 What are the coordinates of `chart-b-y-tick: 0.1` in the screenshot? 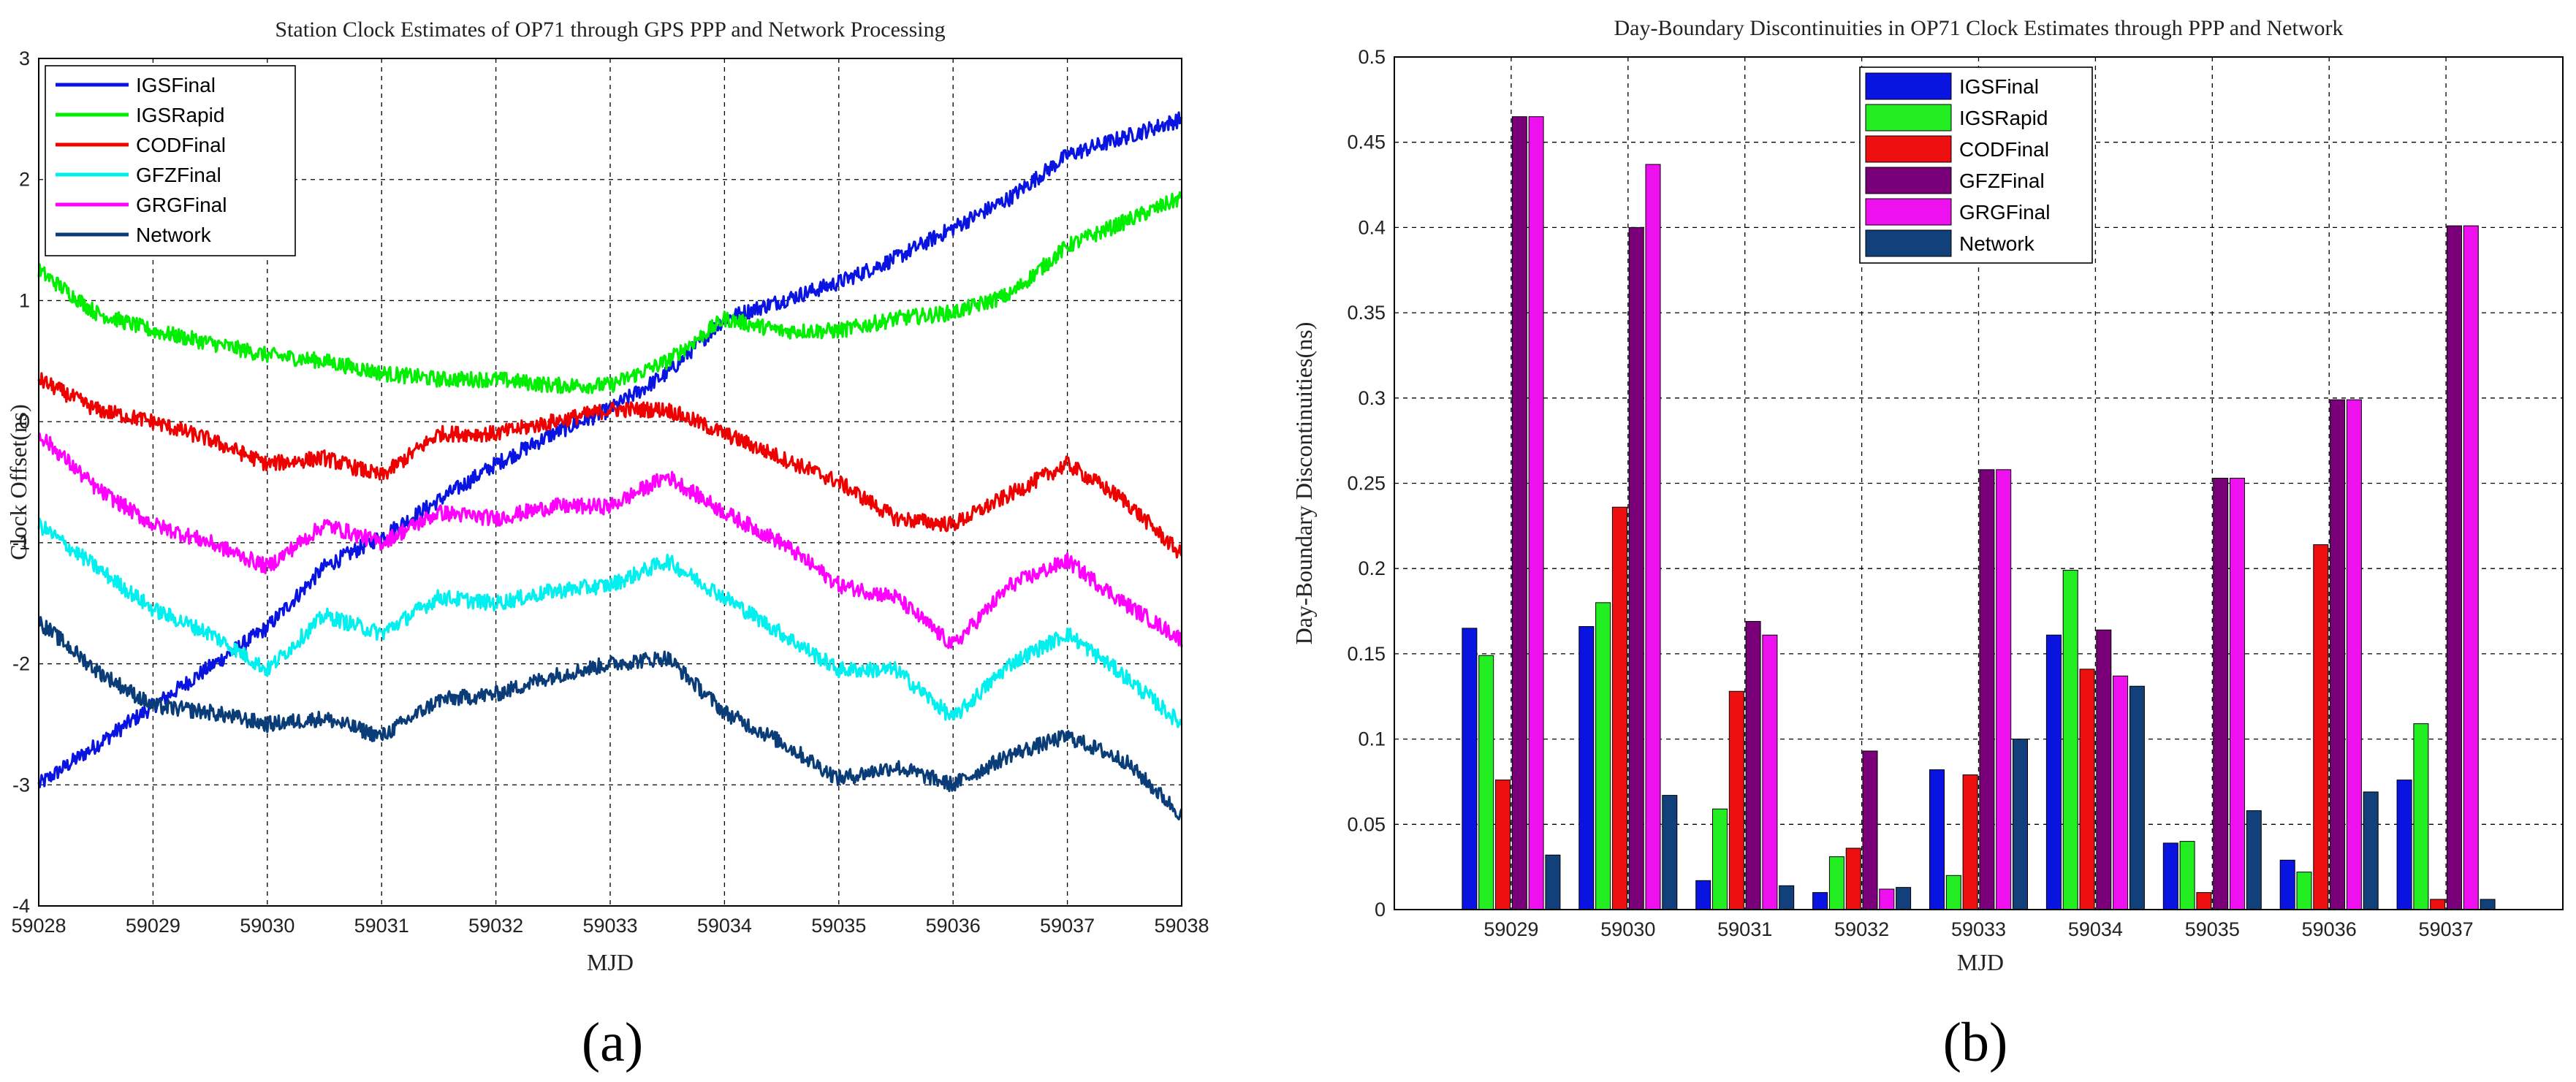 It's located at (1372, 739).